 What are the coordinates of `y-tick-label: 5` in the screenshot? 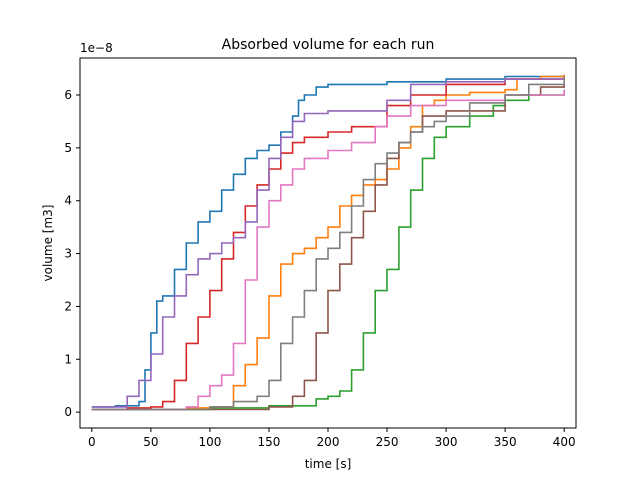 It's located at (68, 148).